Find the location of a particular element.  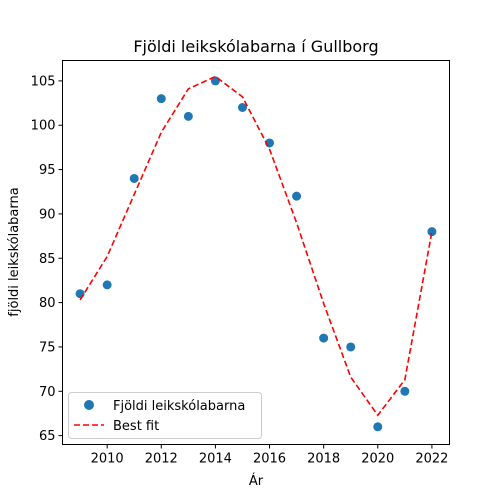

y-tick-label: 65 is located at coordinates (47, 436).